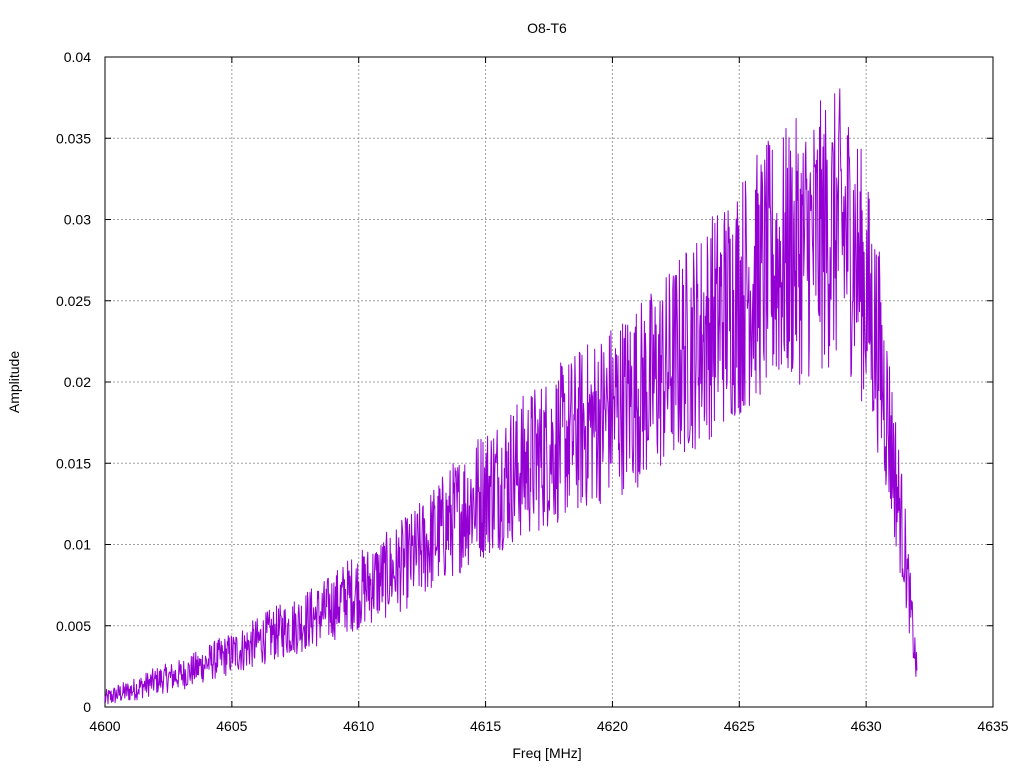 Image resolution: width=1024 pixels, height=768 pixels. I want to click on x-tick-label: 4630, so click(866, 726).